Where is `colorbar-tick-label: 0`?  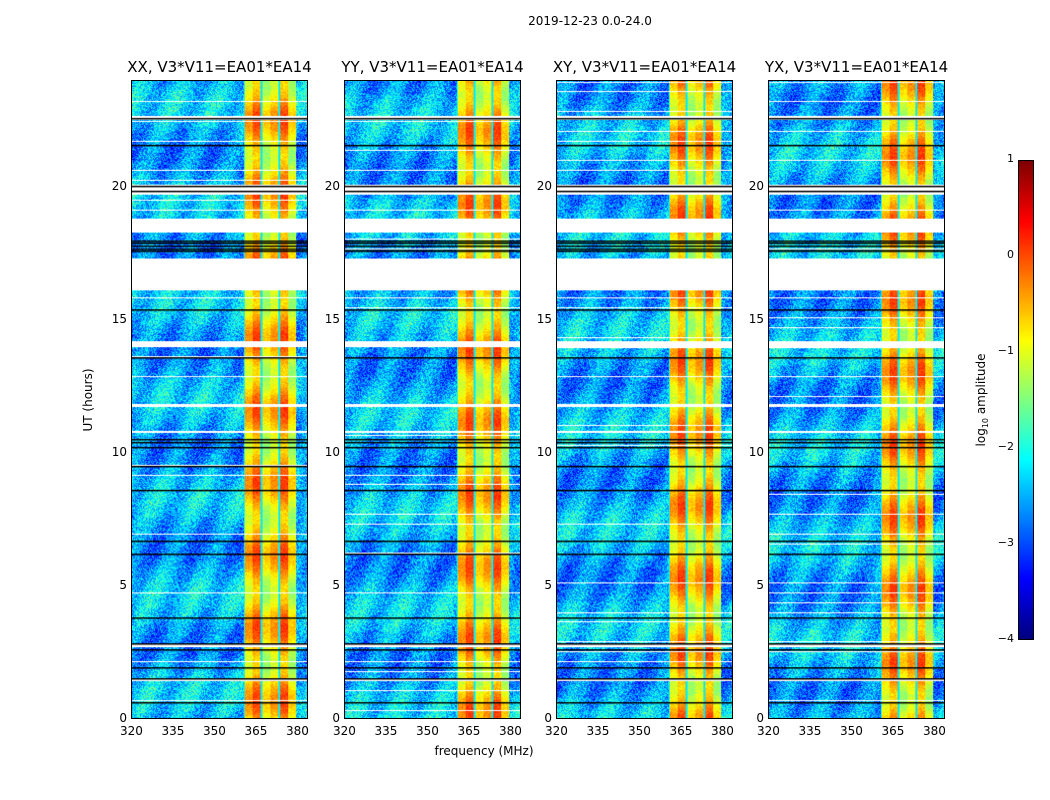
colorbar-tick-label: 0 is located at coordinates (1010, 254).